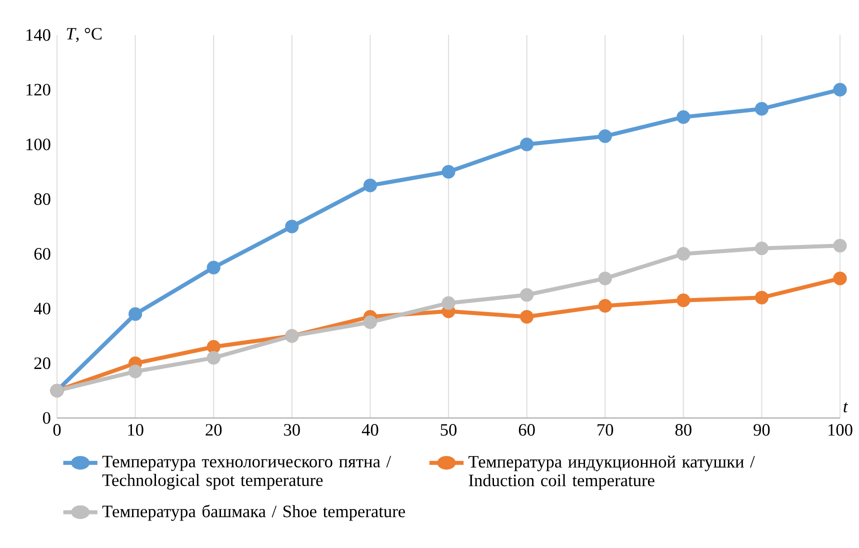 Image resolution: width=859 pixels, height=548 pixels. What do you see at coordinates (526, 430) in the screenshot?
I see `x-tick-label: 60` at bounding box center [526, 430].